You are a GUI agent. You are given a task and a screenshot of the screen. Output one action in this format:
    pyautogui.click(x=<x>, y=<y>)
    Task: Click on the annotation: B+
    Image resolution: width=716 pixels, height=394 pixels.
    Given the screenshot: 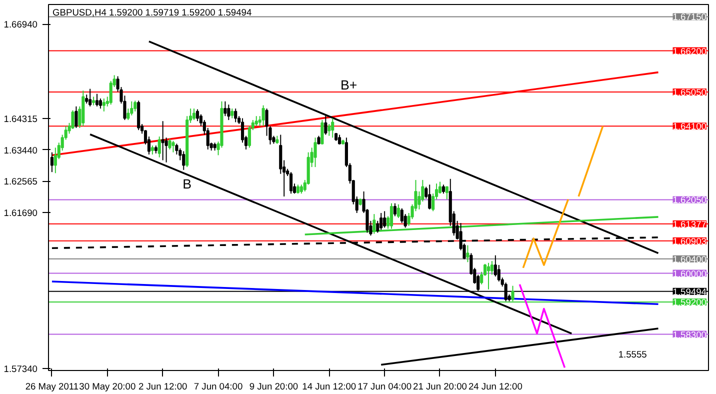 What is the action you would take?
    pyautogui.click(x=349, y=85)
    